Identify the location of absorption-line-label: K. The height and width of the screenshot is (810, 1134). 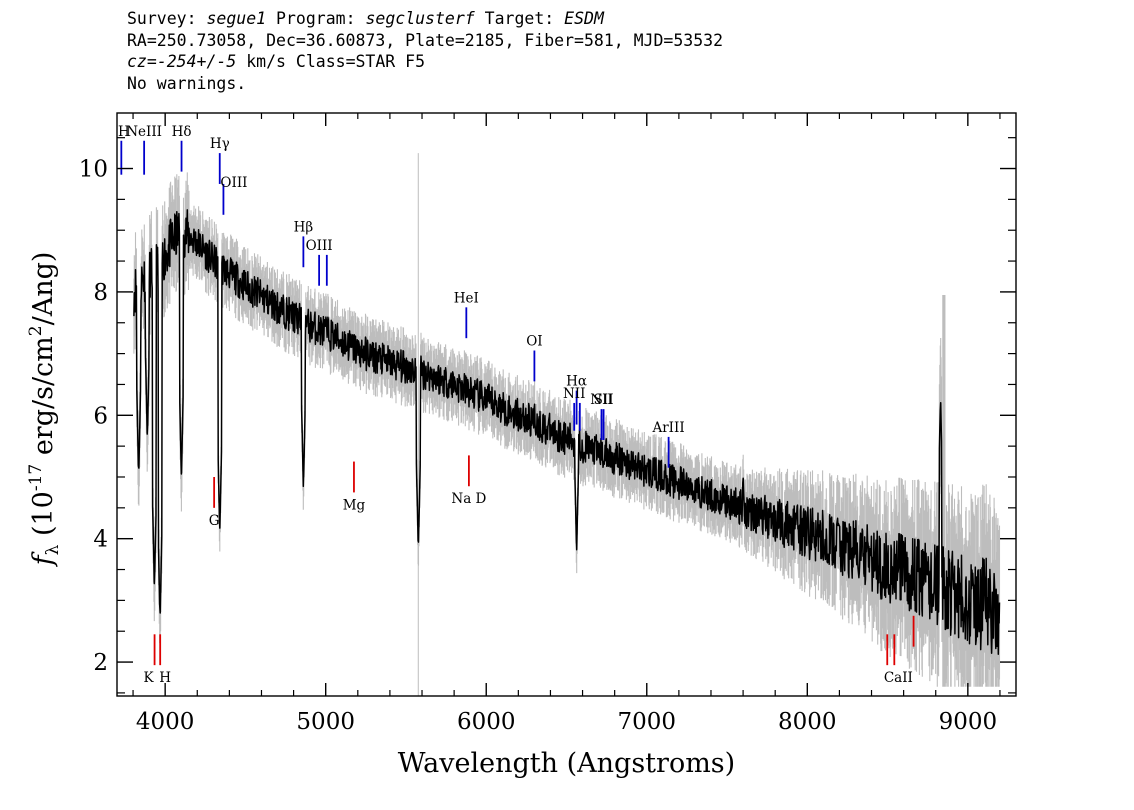
(149, 678).